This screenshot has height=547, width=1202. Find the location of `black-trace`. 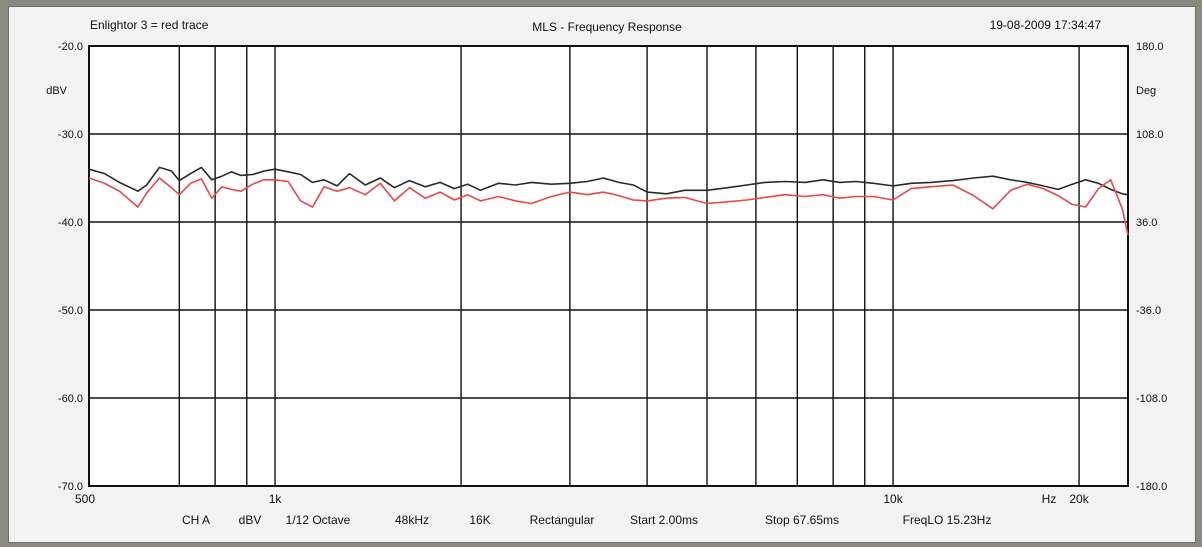

black-trace is located at coordinates (608, 181).